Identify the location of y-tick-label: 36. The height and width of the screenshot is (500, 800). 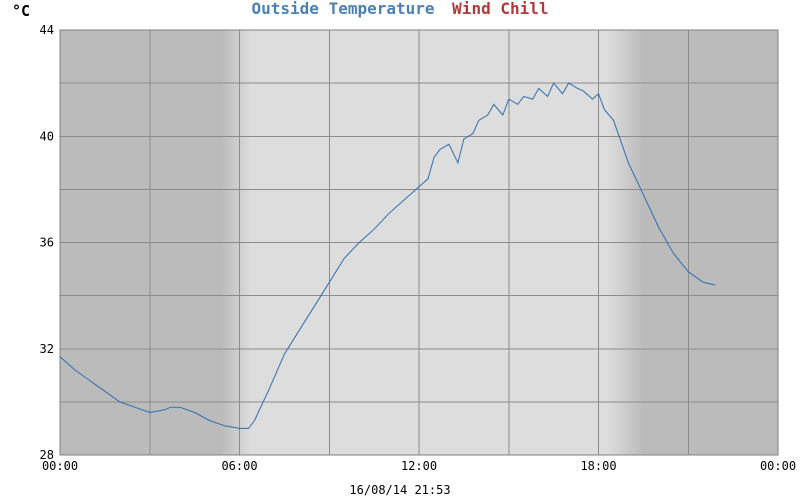
(47, 243).